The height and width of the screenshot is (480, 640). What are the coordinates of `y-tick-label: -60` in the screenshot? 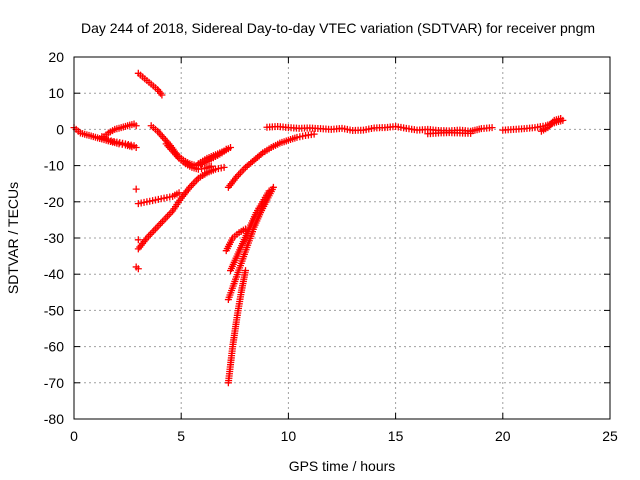 It's located at (54, 347).